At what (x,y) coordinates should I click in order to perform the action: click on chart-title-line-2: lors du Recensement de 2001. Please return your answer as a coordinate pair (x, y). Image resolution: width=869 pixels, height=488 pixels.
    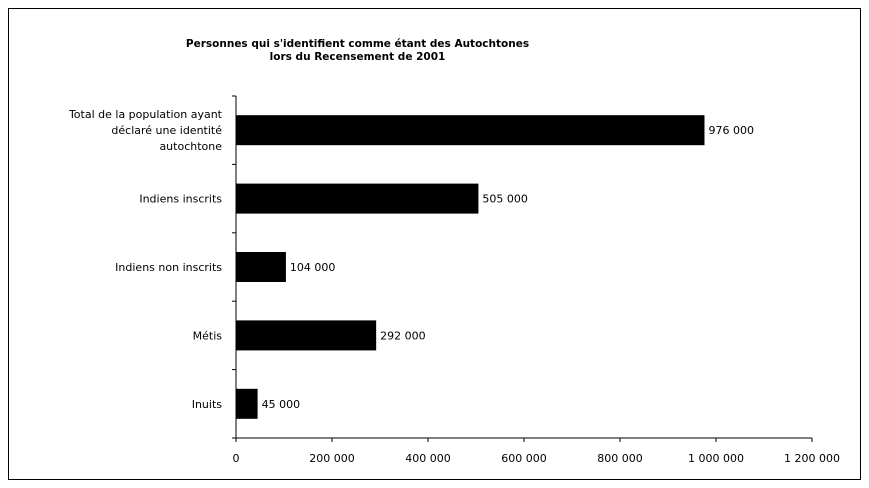
    Looking at the image, I should click on (357, 57).